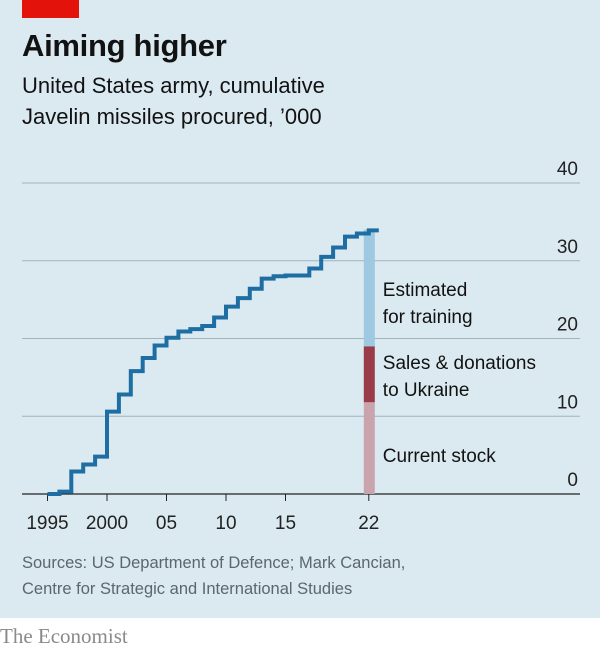  I want to click on bar-segment-training, so click(369, 288).